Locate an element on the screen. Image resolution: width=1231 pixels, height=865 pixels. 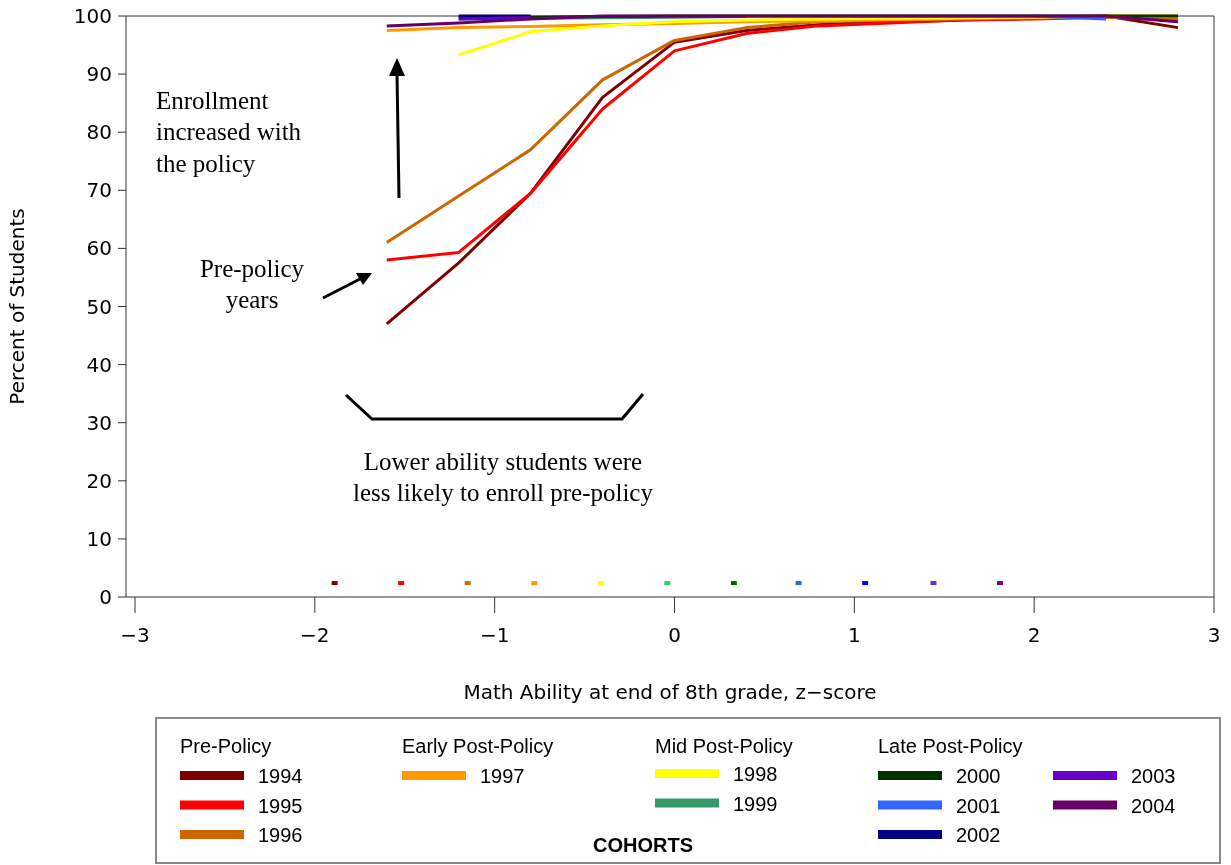
legend-label: 2001 is located at coordinates (978, 805).